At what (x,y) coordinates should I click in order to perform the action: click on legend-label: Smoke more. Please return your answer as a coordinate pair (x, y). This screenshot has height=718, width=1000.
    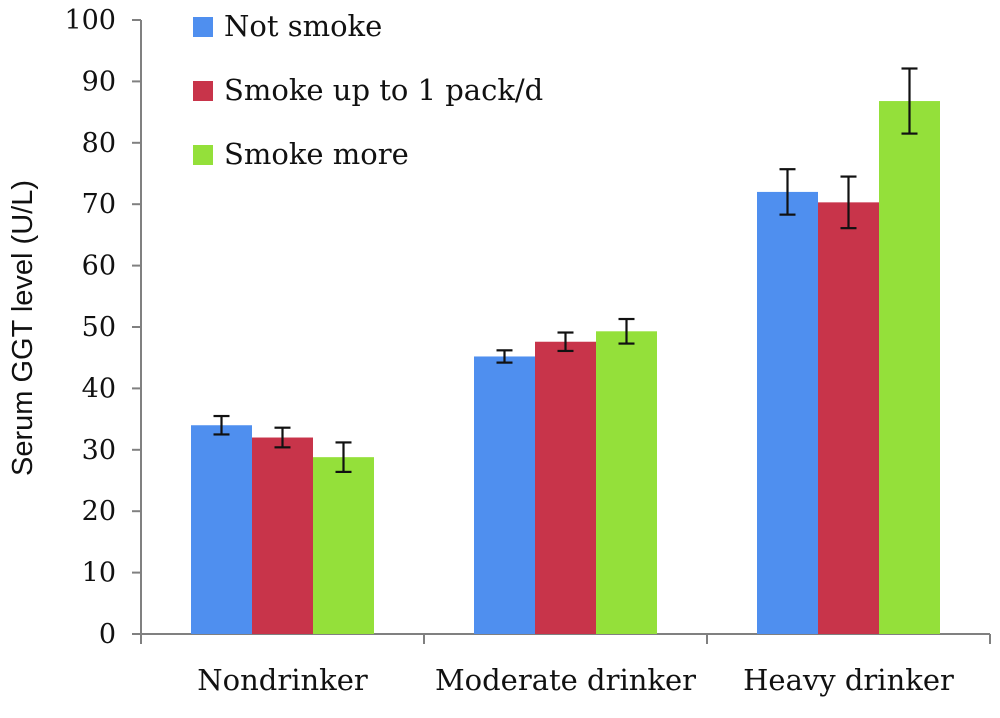
    Looking at the image, I should click on (316, 154).